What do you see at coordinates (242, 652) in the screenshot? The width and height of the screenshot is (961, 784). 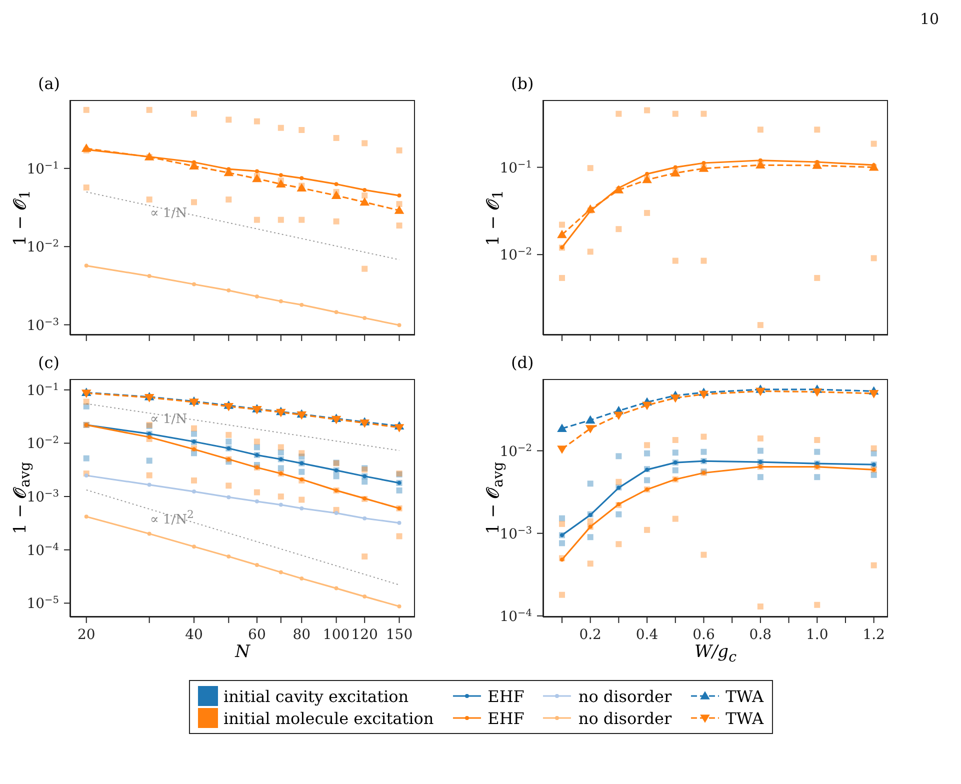 I see `x-axis-title: N` at bounding box center [242, 652].